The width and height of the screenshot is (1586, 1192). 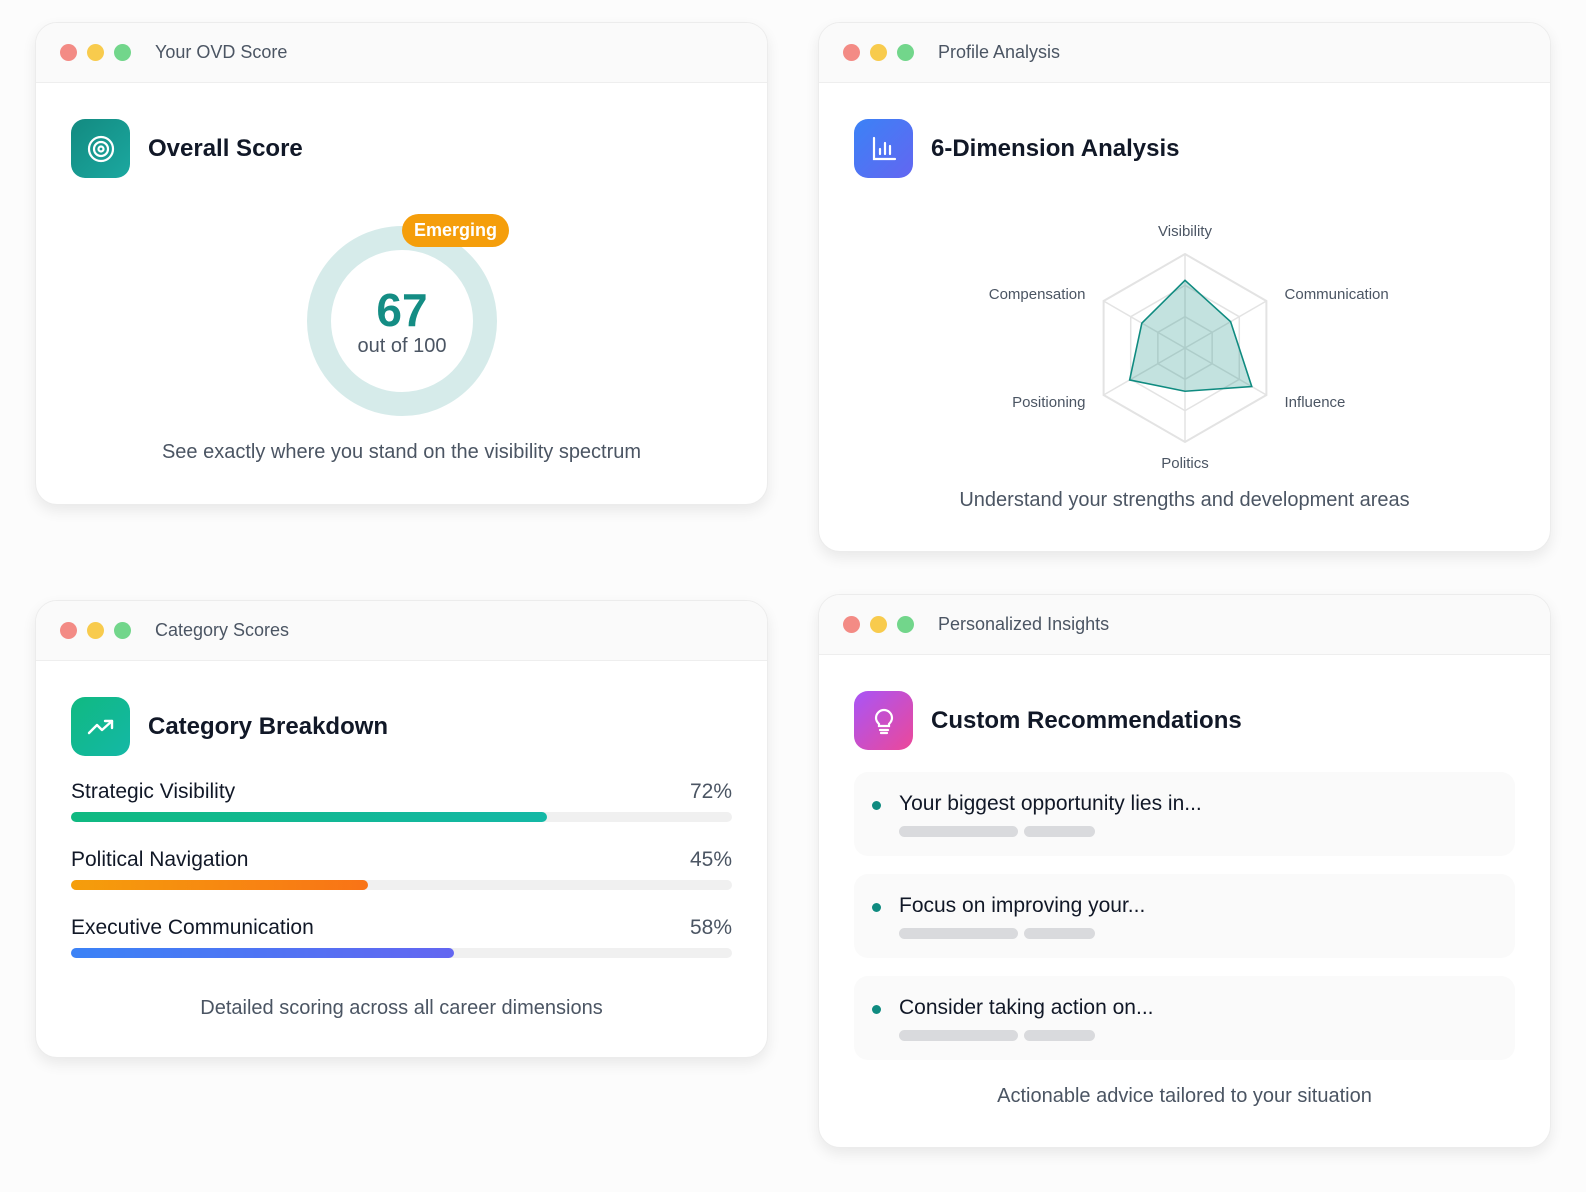 I want to click on level-badge: Emerging, so click(x=456, y=230).